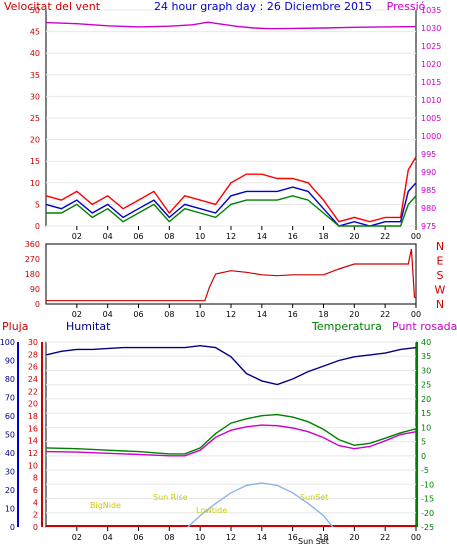 This screenshot has height=544, width=457. Describe the element at coordinates (428, 190) in the screenshot. I see `pressure-y-label: 985` at that location.